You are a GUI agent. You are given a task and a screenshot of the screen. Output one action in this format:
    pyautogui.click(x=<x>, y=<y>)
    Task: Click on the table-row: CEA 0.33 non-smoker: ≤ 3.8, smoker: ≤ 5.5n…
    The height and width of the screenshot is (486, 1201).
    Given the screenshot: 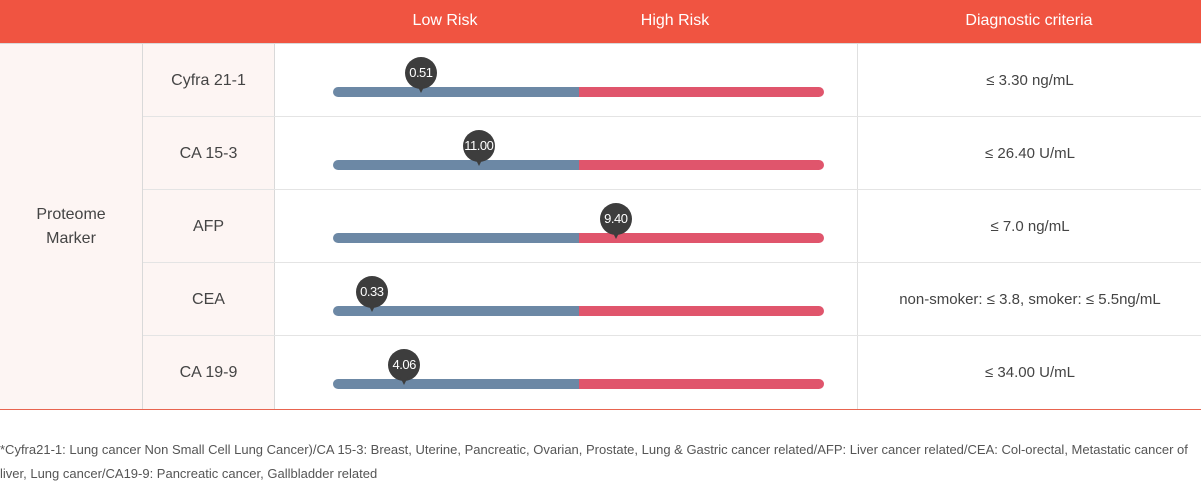 What is the action you would take?
    pyautogui.click(x=672, y=299)
    